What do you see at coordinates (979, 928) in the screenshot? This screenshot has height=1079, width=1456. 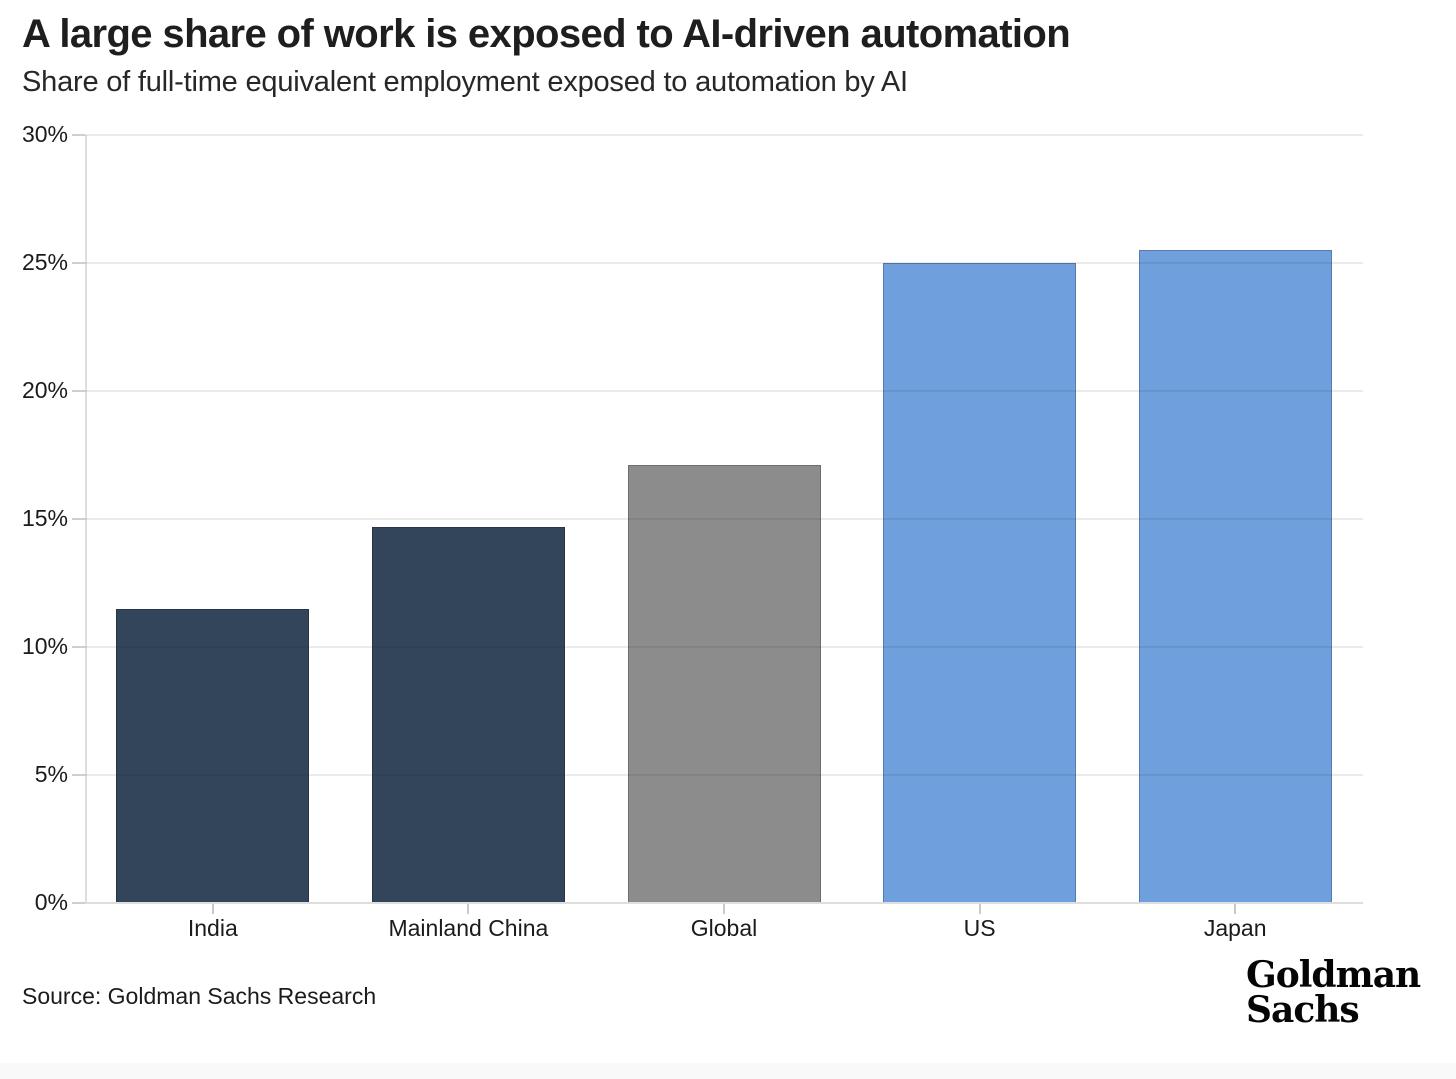 I see `x-axis-label-us: US` at bounding box center [979, 928].